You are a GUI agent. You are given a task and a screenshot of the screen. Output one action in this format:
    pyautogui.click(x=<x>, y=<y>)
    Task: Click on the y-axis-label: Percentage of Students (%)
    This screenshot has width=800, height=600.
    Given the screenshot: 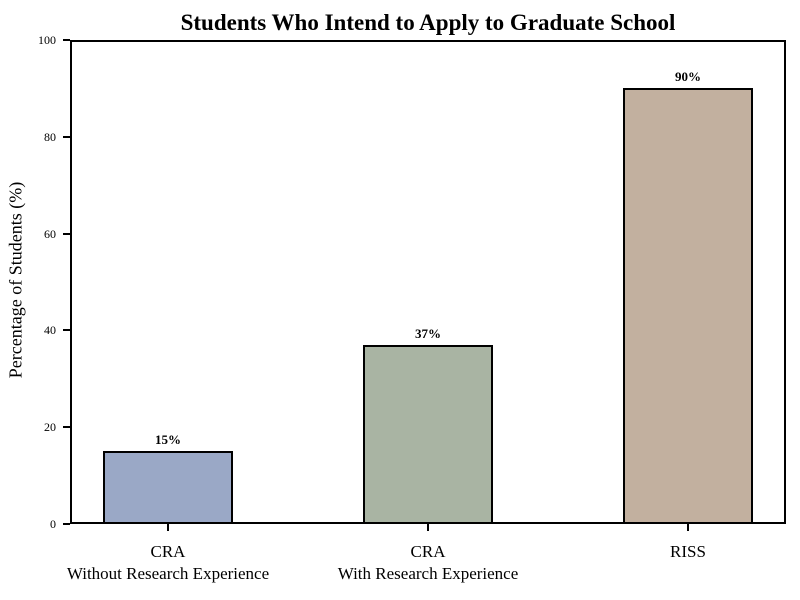 What is the action you would take?
    pyautogui.click(x=15, y=280)
    